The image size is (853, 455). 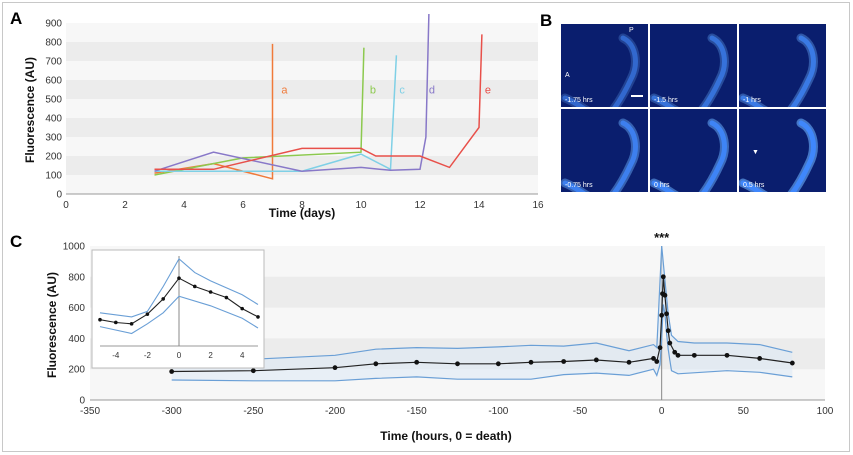 What do you see at coordinates (52, 325) in the screenshot?
I see `panel-c-y-label: Fluorescence (AU)` at bounding box center [52, 325].